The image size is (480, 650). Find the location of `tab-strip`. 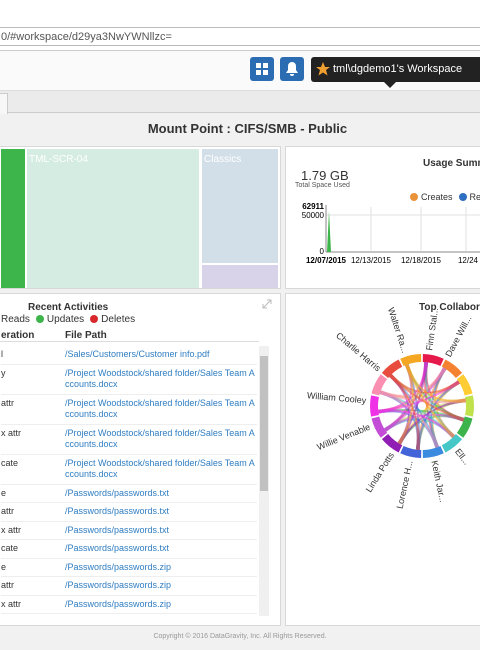

tab-strip is located at coordinates (240, 102).